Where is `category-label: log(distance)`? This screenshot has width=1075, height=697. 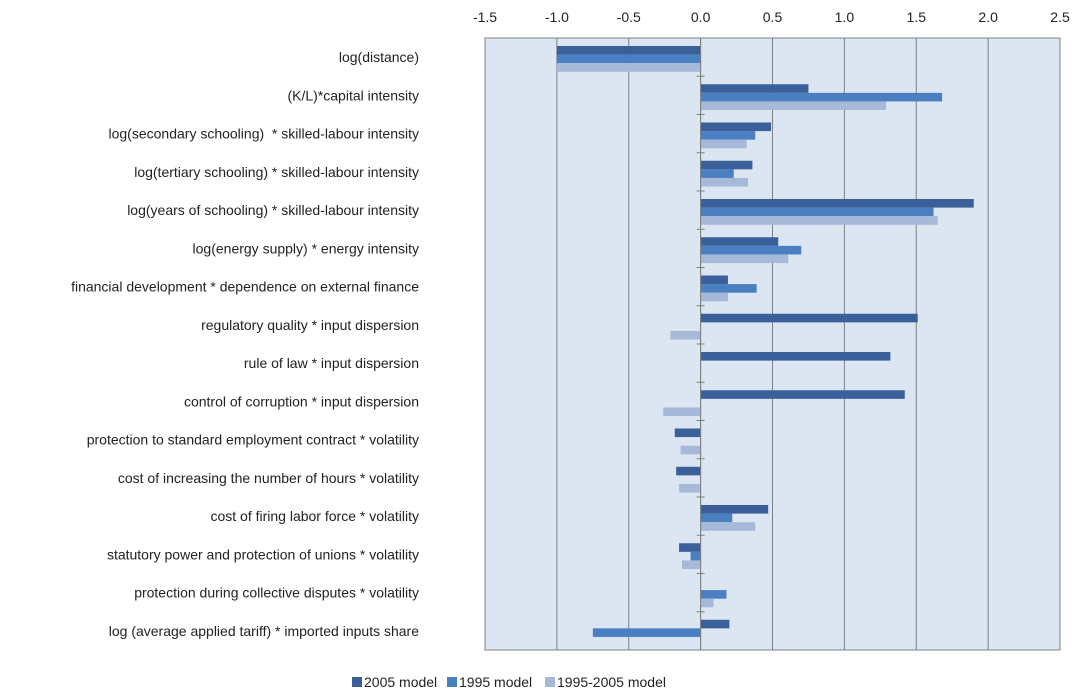
category-label: log(distance) is located at coordinates (379, 57).